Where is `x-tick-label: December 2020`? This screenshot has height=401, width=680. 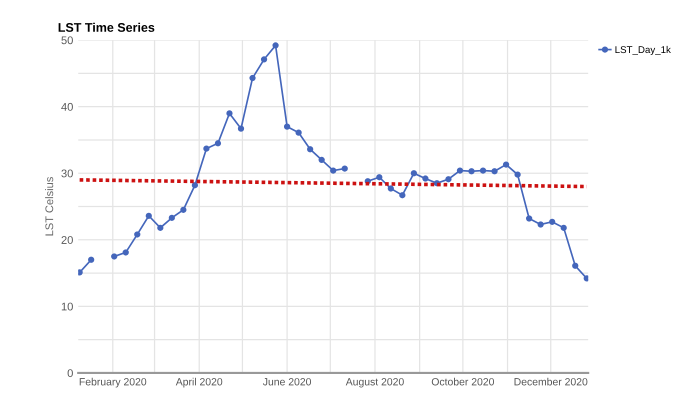
x-tick-label: December 2020 is located at coordinates (551, 382).